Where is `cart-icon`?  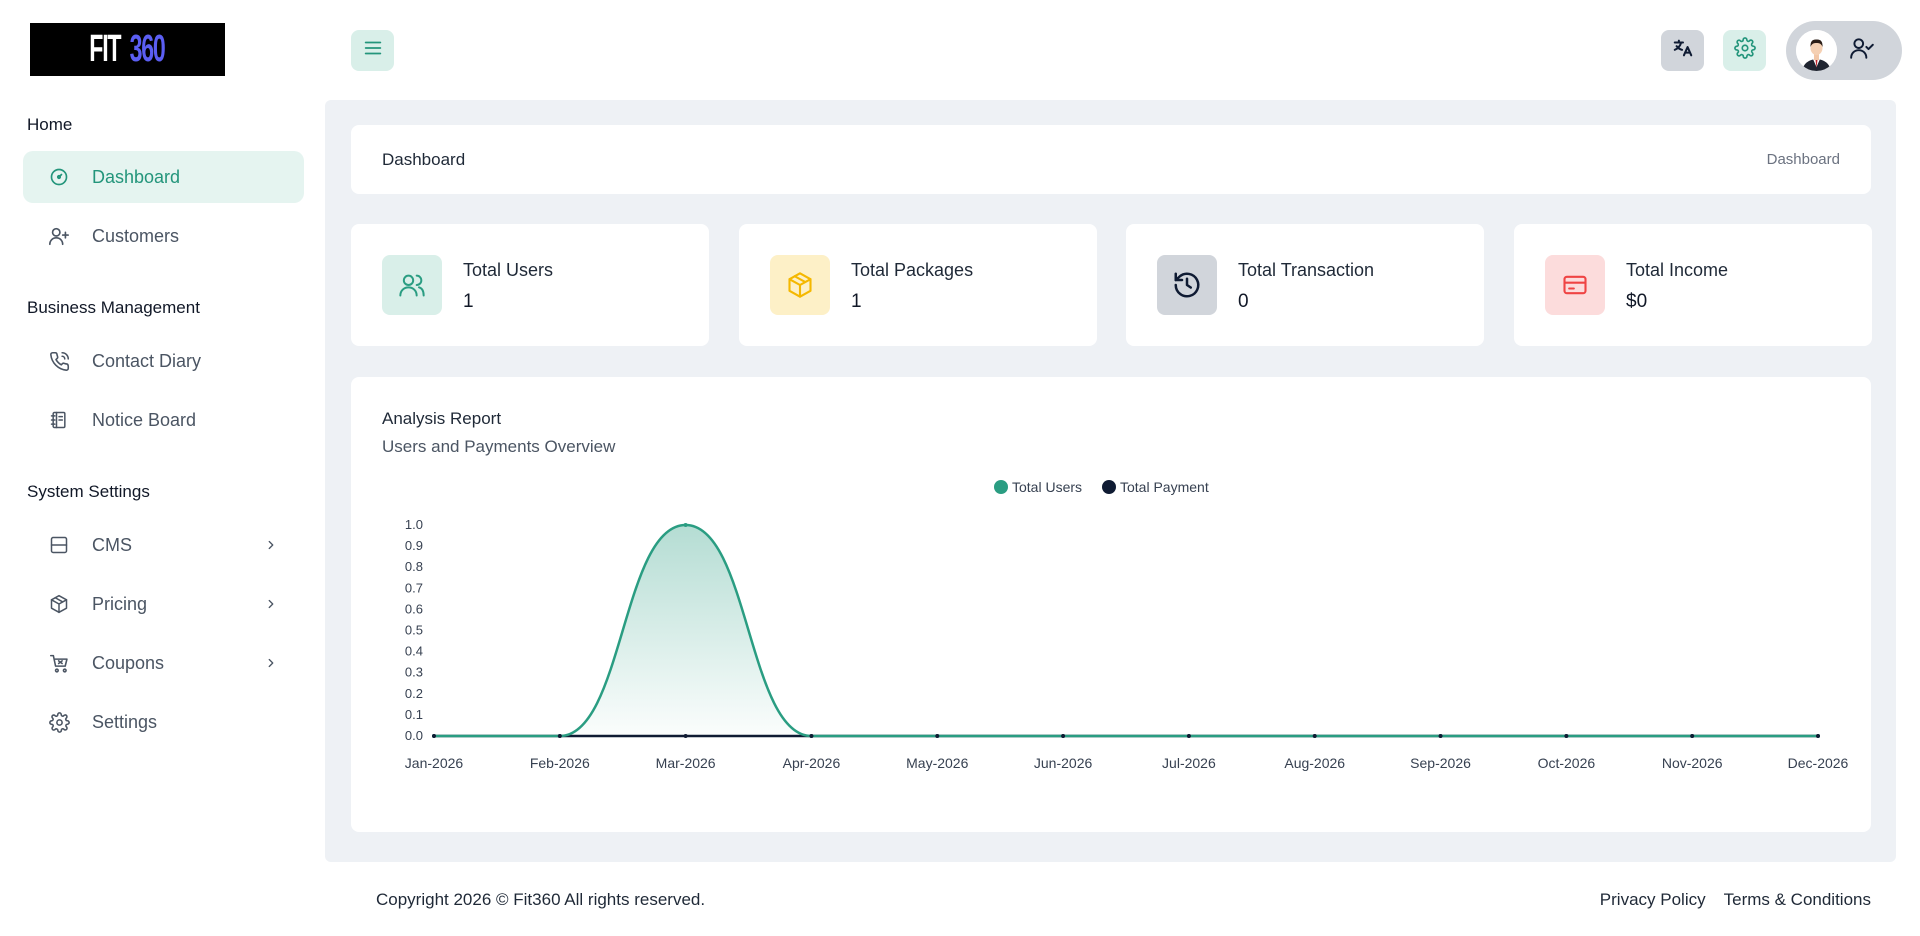
cart-icon is located at coordinates (59, 663).